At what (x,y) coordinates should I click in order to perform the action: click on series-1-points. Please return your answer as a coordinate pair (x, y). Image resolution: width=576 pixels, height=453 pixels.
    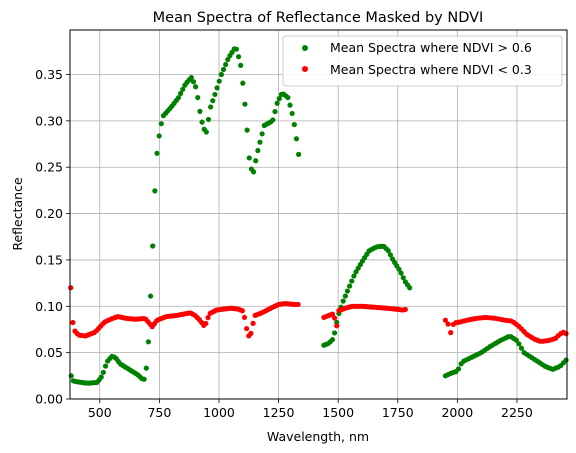
    Looking at the image, I should click on (318, 314).